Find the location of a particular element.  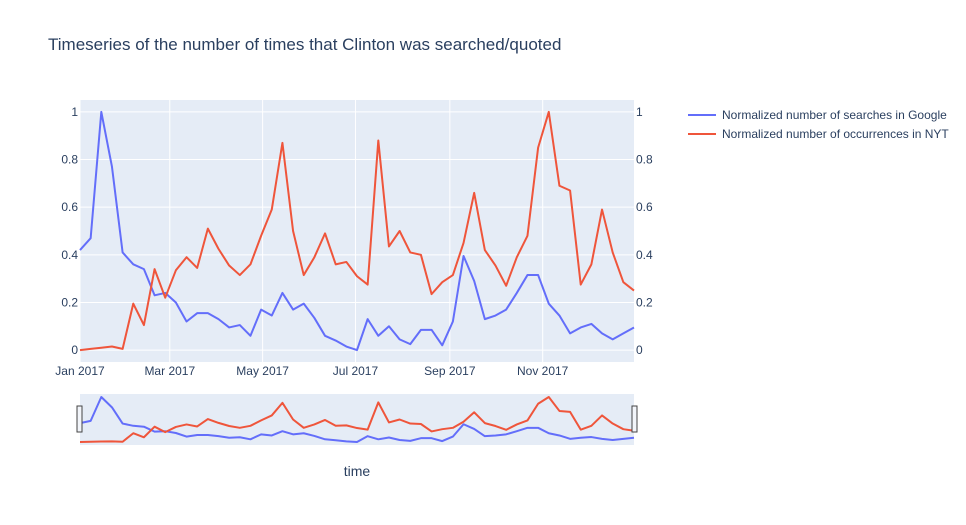

legend-item-nyt: Normalized number of occurrences in NYT is located at coordinates (818, 134).